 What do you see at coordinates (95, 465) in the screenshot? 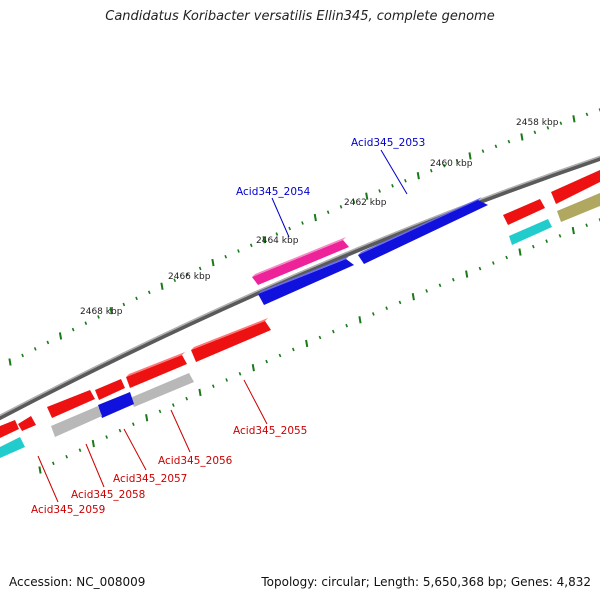
I see `leader-2058` at bounding box center [95, 465].